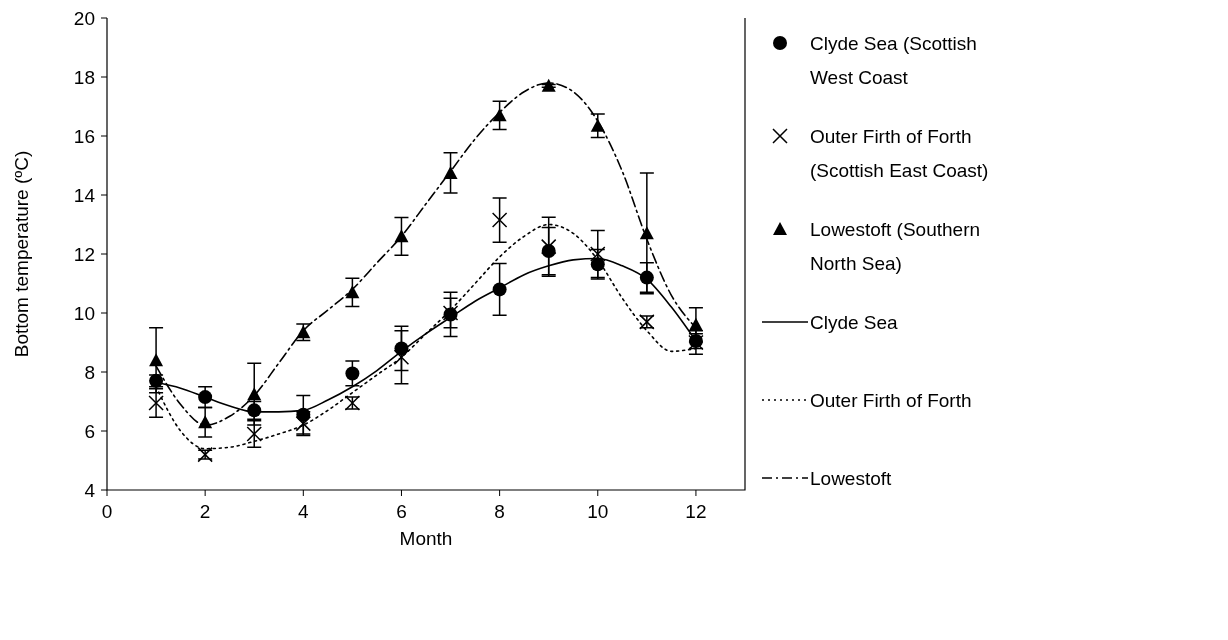  What do you see at coordinates (696, 511) in the screenshot?
I see `x-tick-label: 12` at bounding box center [696, 511].